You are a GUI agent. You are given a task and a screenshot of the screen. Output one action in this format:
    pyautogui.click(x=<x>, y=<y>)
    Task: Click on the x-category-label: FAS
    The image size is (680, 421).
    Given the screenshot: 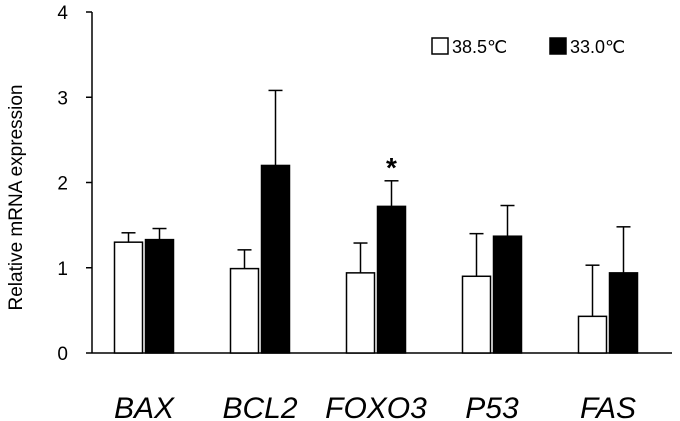 What is the action you would take?
    pyautogui.click(x=608, y=406)
    